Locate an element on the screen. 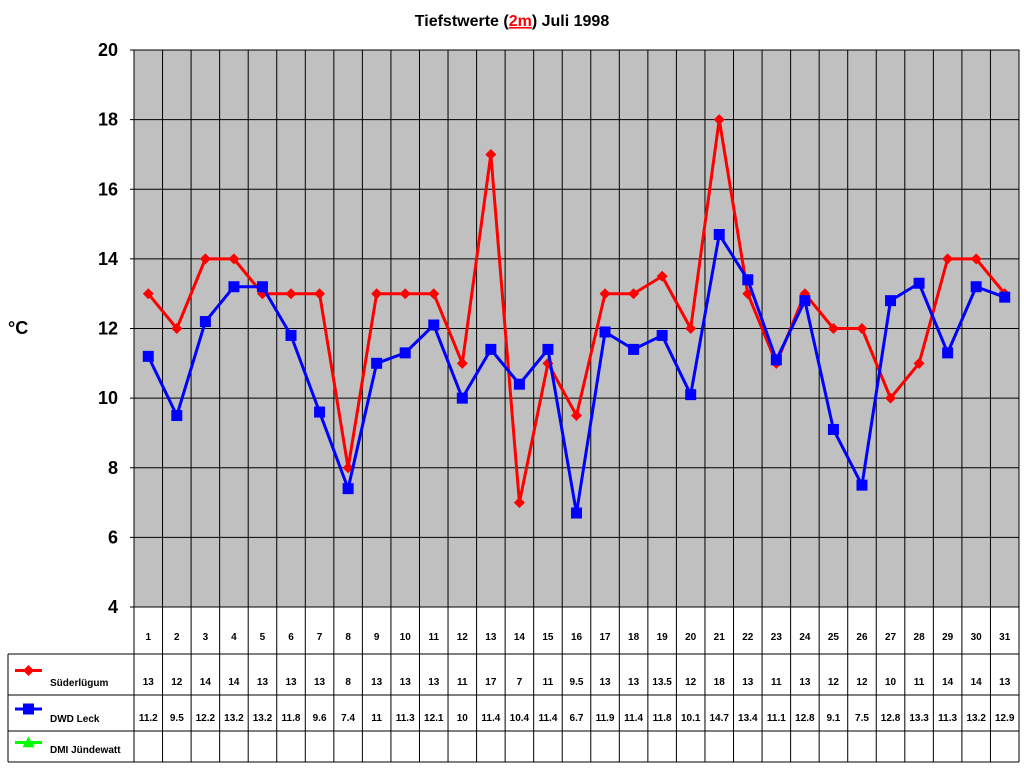 The height and width of the screenshot is (768, 1024). category-label: 7 is located at coordinates (320, 637).